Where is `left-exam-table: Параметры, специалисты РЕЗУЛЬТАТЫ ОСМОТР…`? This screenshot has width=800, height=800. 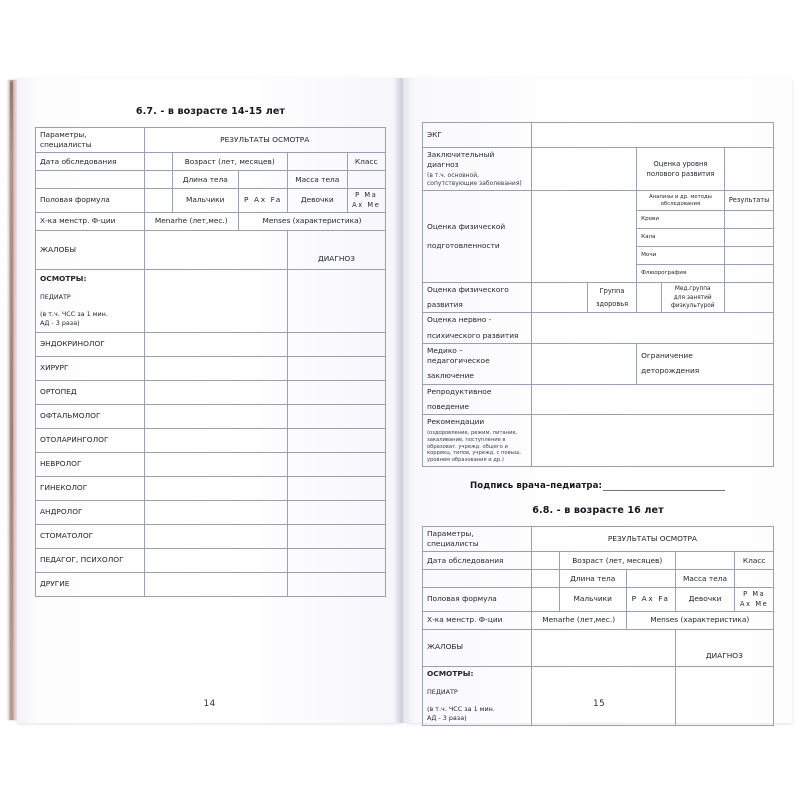
left-exam-table: Параметры, специалисты РЕЗУЛЬТАТЫ ОСМОТР… is located at coordinates (210, 198).